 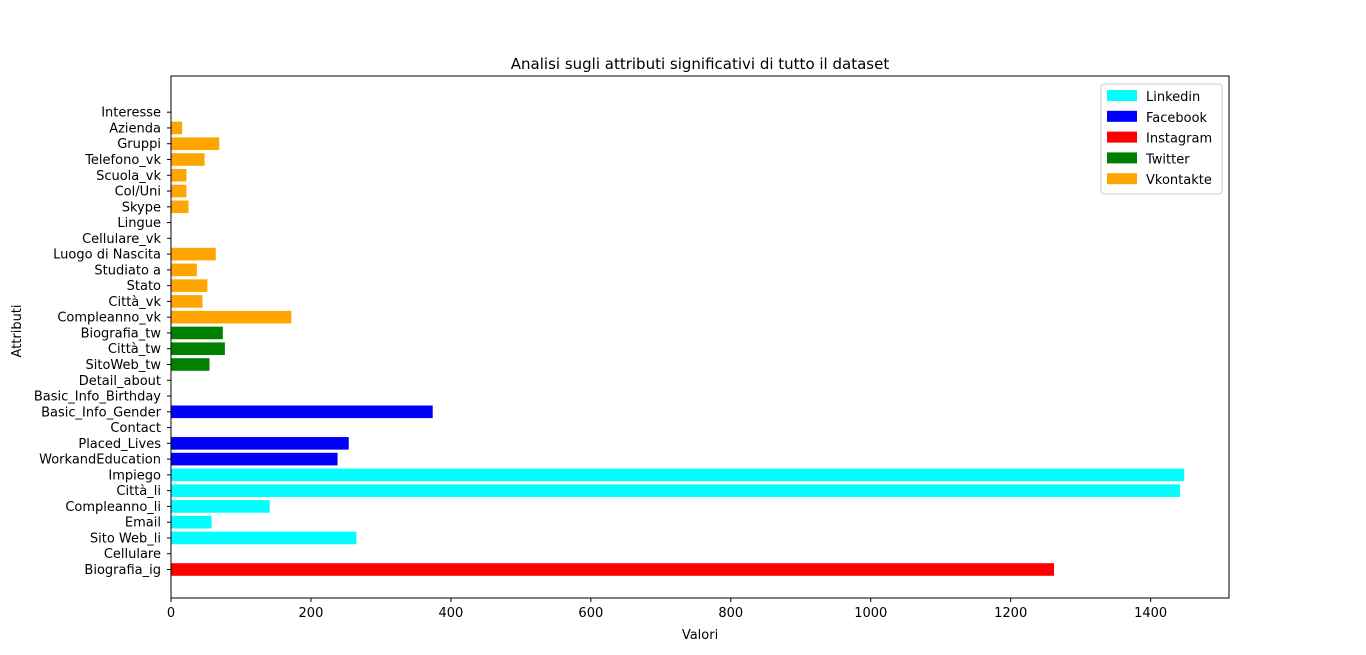 I want to click on x-tick-label: 1400, so click(x=1150, y=613).